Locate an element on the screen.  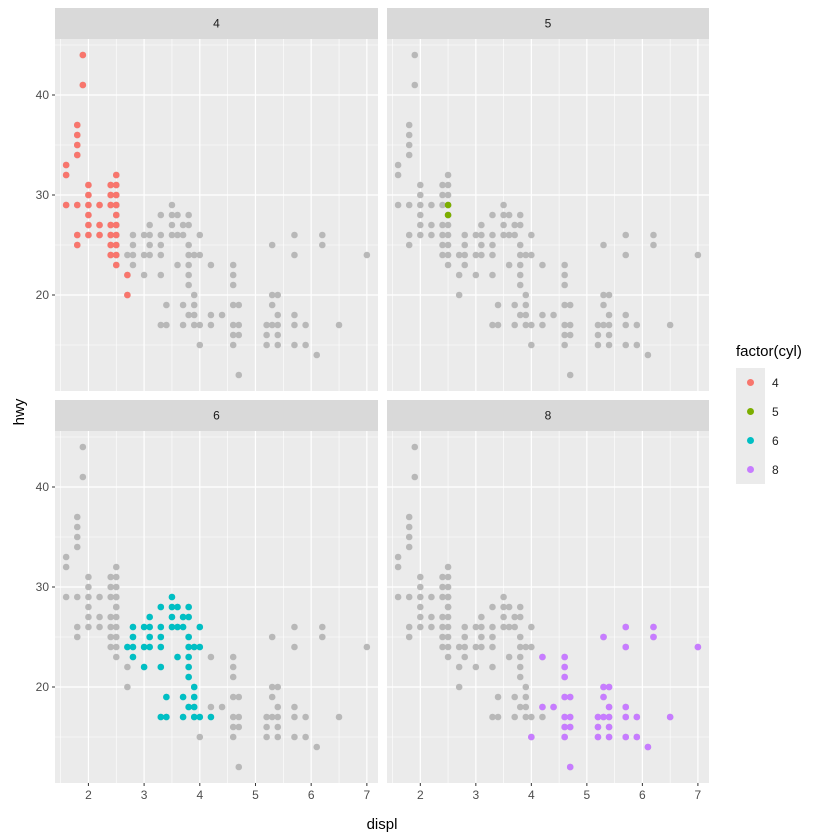
legend-label: 5 is located at coordinates (775, 411).